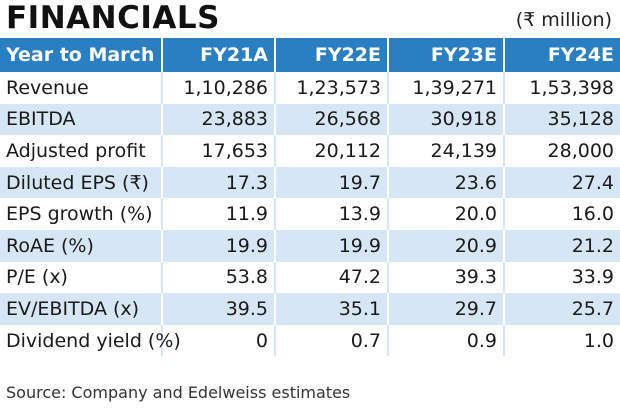  Describe the element at coordinates (445, 88) in the screenshot. I see `table-cell: 1,39,271` at that location.